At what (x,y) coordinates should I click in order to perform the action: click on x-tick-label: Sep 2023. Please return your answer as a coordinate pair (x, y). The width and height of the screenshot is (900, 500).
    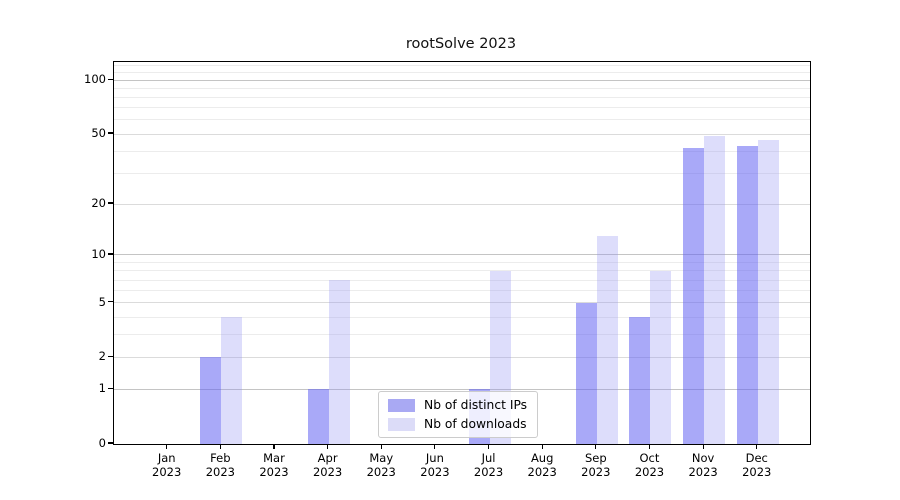
    Looking at the image, I should click on (596, 465).